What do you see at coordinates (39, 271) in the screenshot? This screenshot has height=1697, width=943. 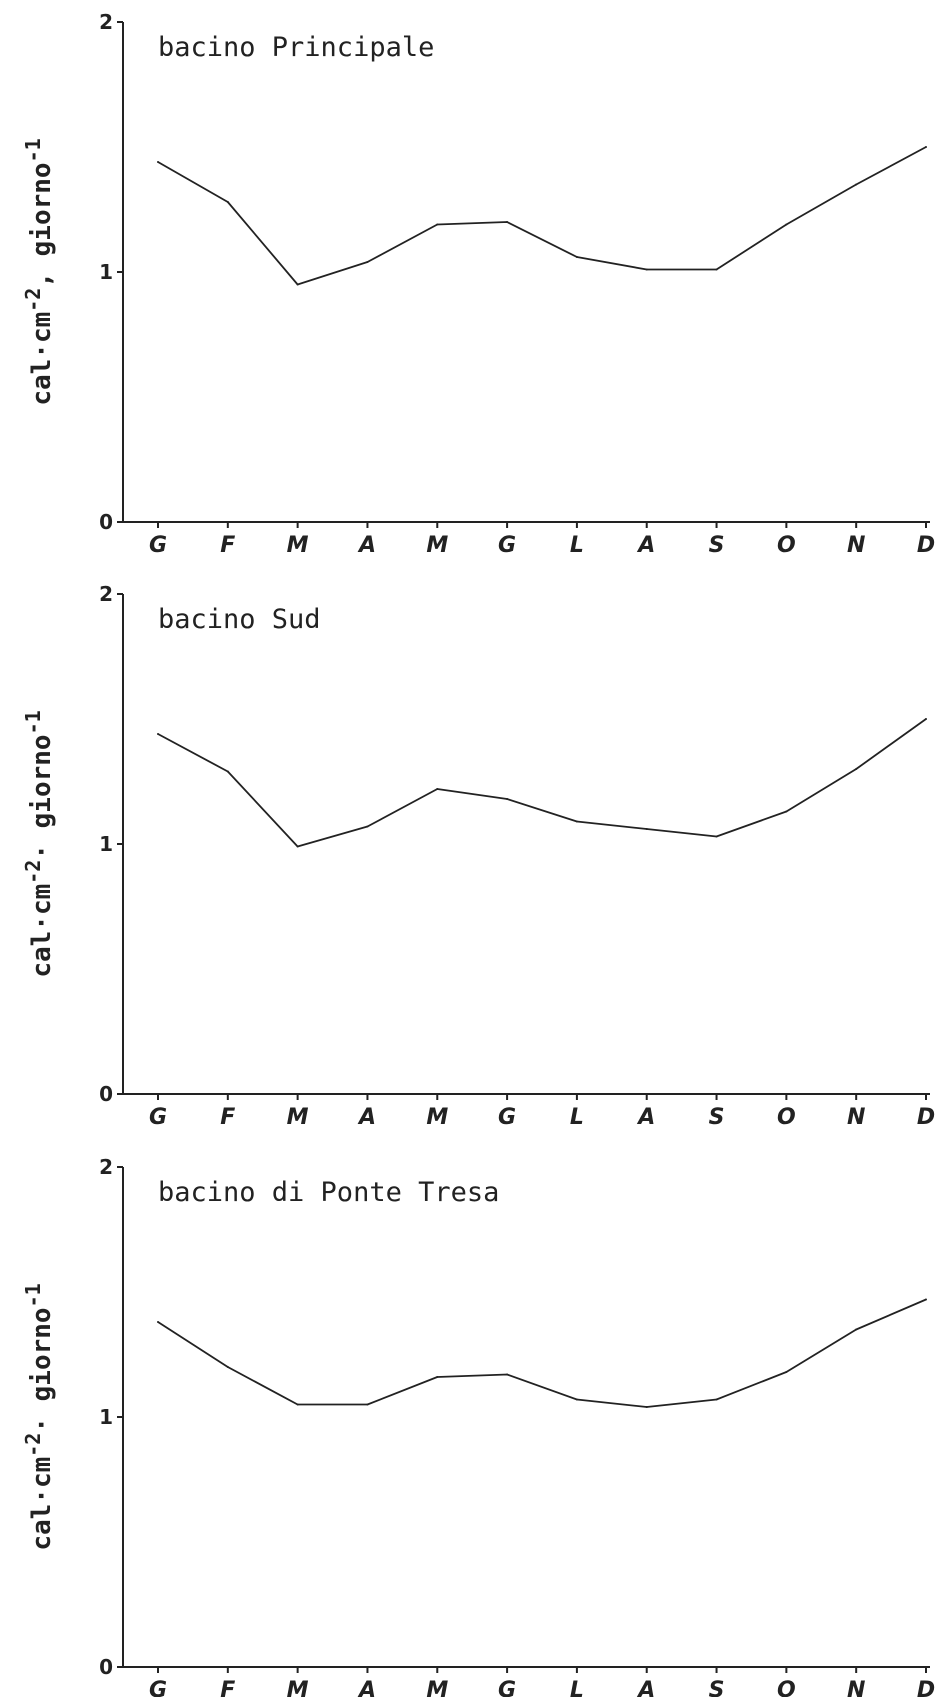 I see `y-axis-label: cal·cm-2, giorno-1` at bounding box center [39, 271].